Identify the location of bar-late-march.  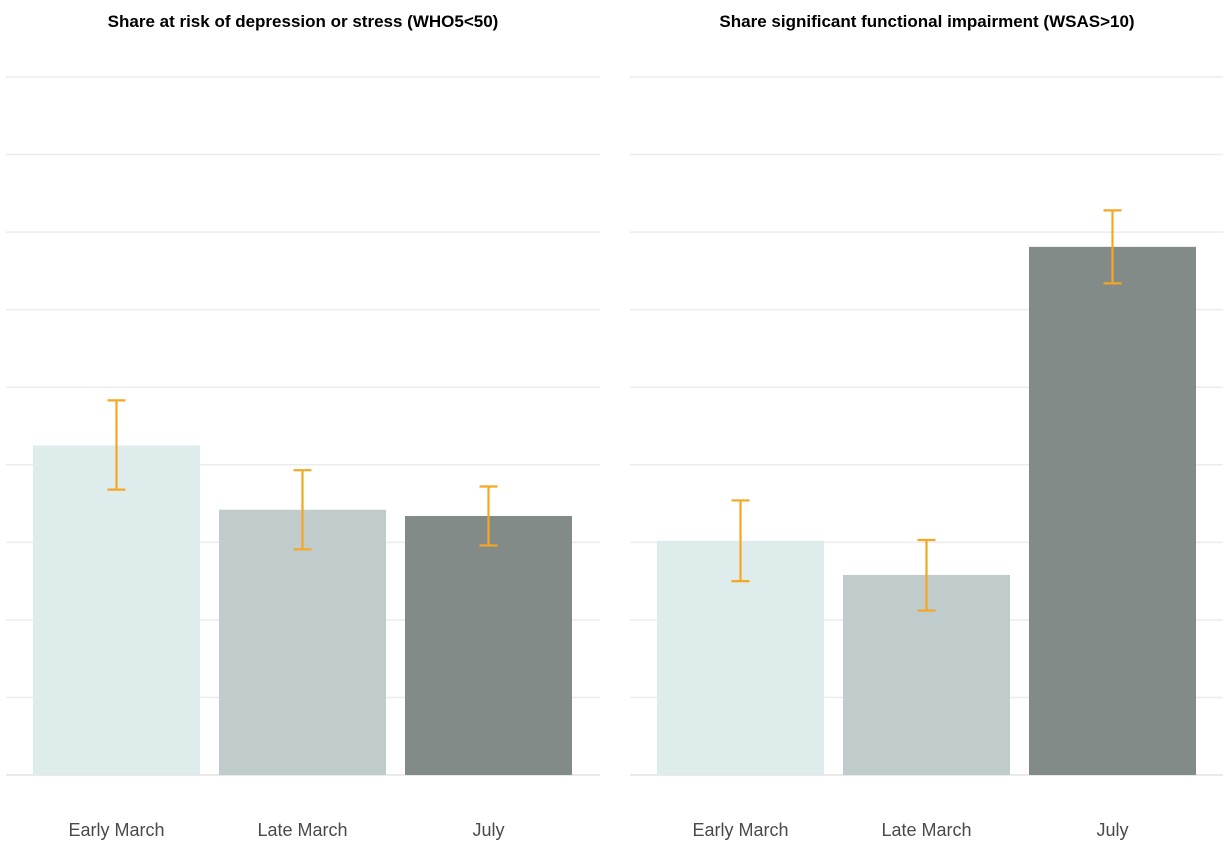
(302, 642).